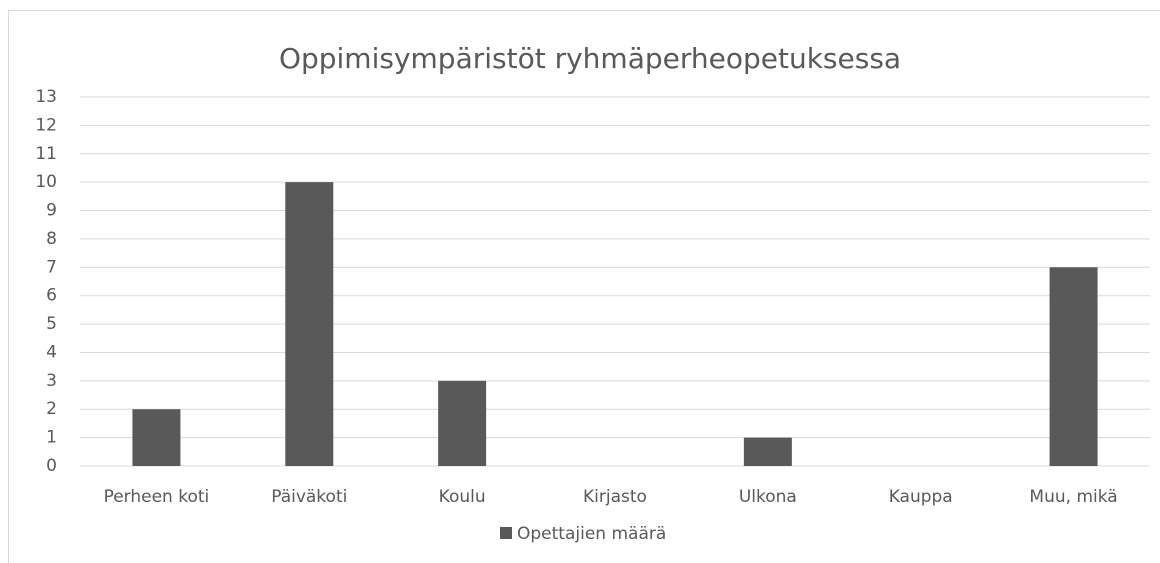 The width and height of the screenshot is (1160, 563). What do you see at coordinates (1073, 497) in the screenshot?
I see `x-tick-label: Muu, mikä` at bounding box center [1073, 497].